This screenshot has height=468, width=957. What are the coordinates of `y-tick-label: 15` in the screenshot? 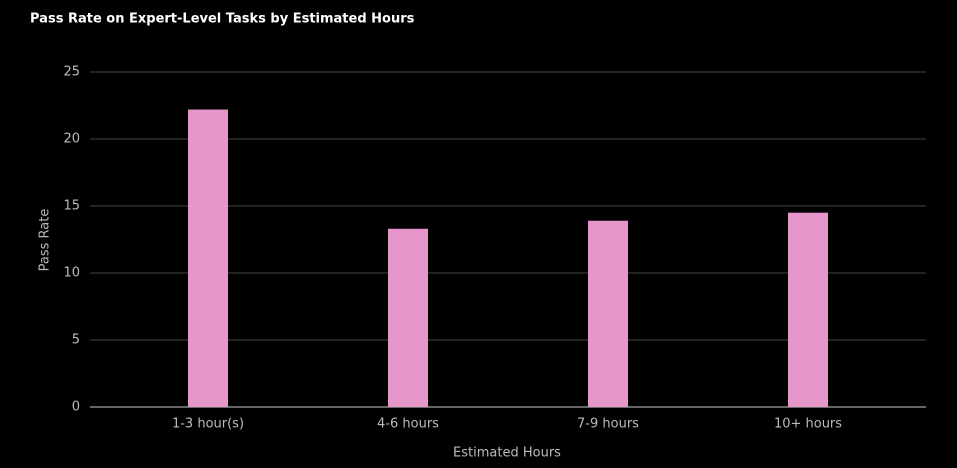 It's located at (71, 206).